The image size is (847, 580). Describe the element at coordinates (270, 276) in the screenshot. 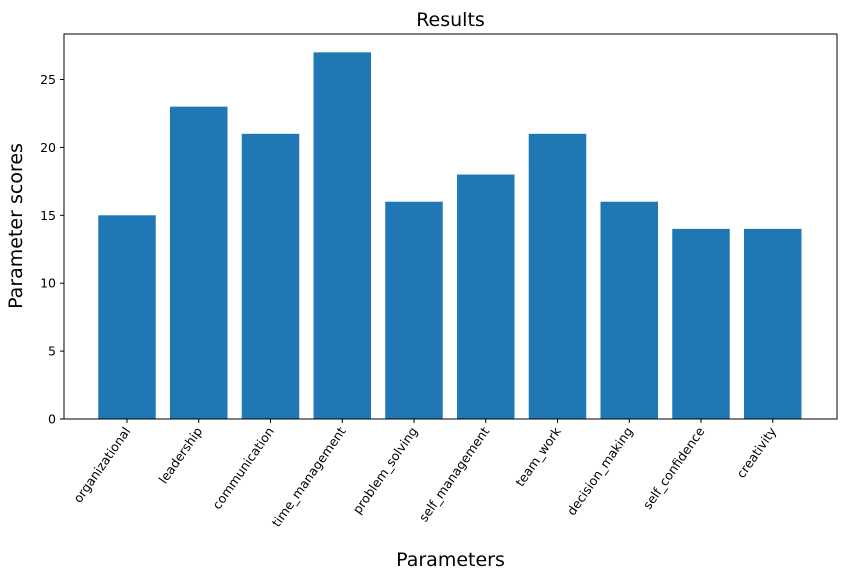

I see `bar-communication` at that location.